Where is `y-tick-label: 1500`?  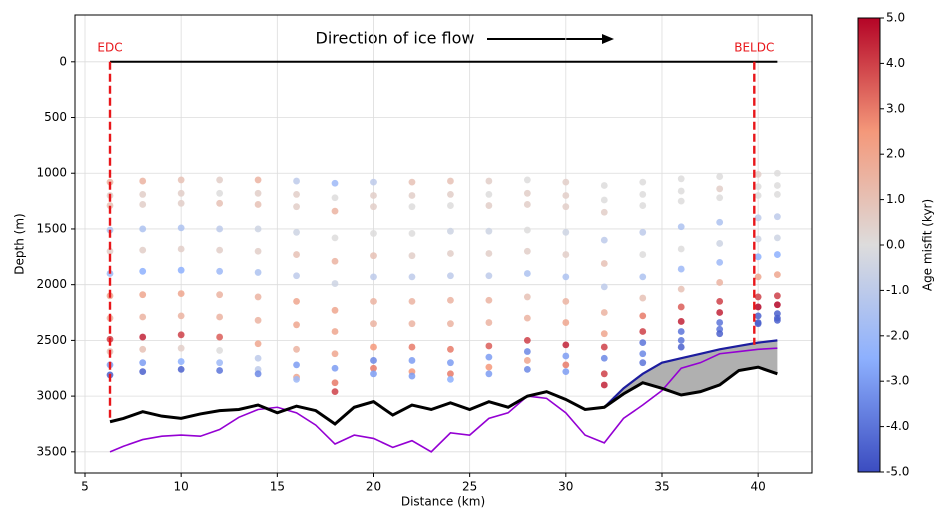 y-tick-label: 1500 is located at coordinates (51, 228).